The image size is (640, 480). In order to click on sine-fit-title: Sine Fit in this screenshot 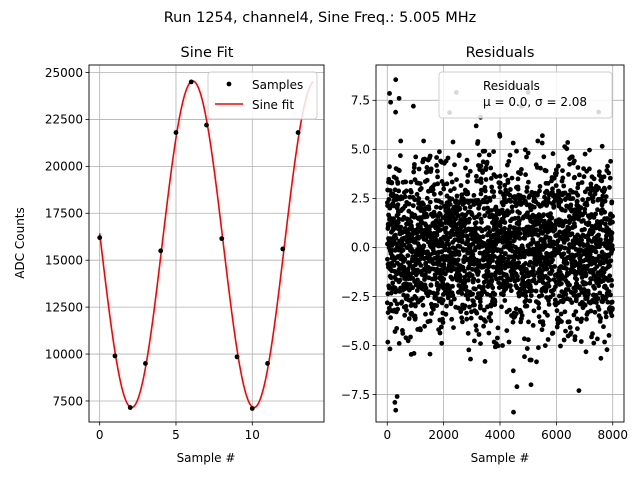, I will do `click(207, 53)`.